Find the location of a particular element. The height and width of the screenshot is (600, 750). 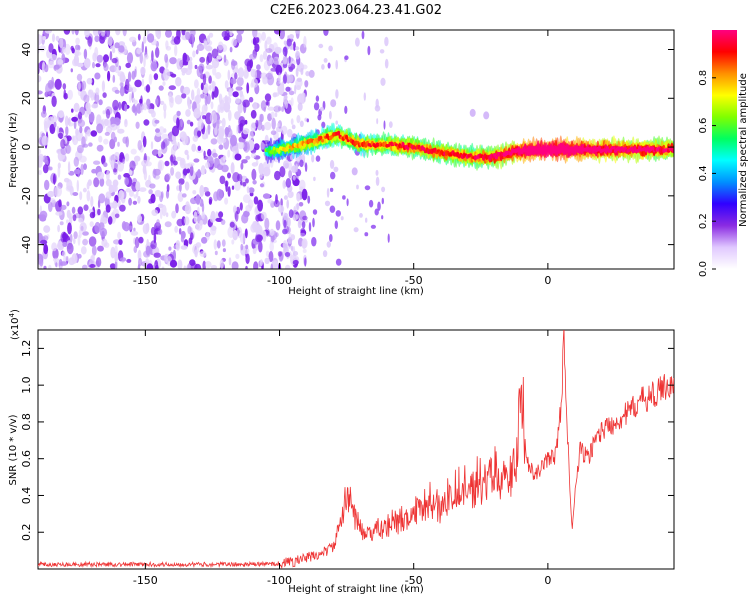

x-tick-label: 0 is located at coordinates (547, 580).